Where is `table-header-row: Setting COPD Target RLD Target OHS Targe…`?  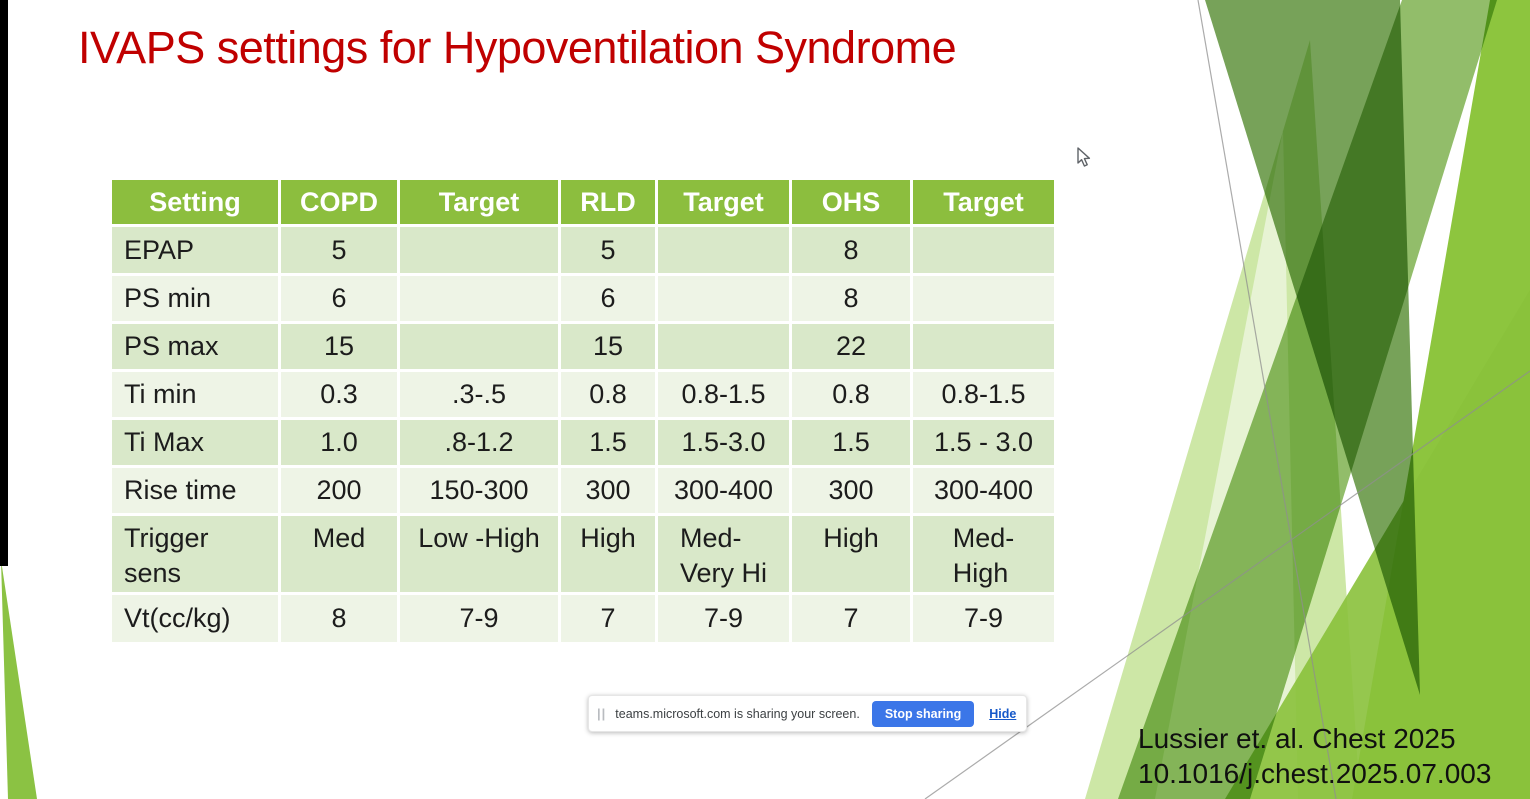 table-header-row: Setting COPD Target RLD Target OHS Targe… is located at coordinates (583, 202).